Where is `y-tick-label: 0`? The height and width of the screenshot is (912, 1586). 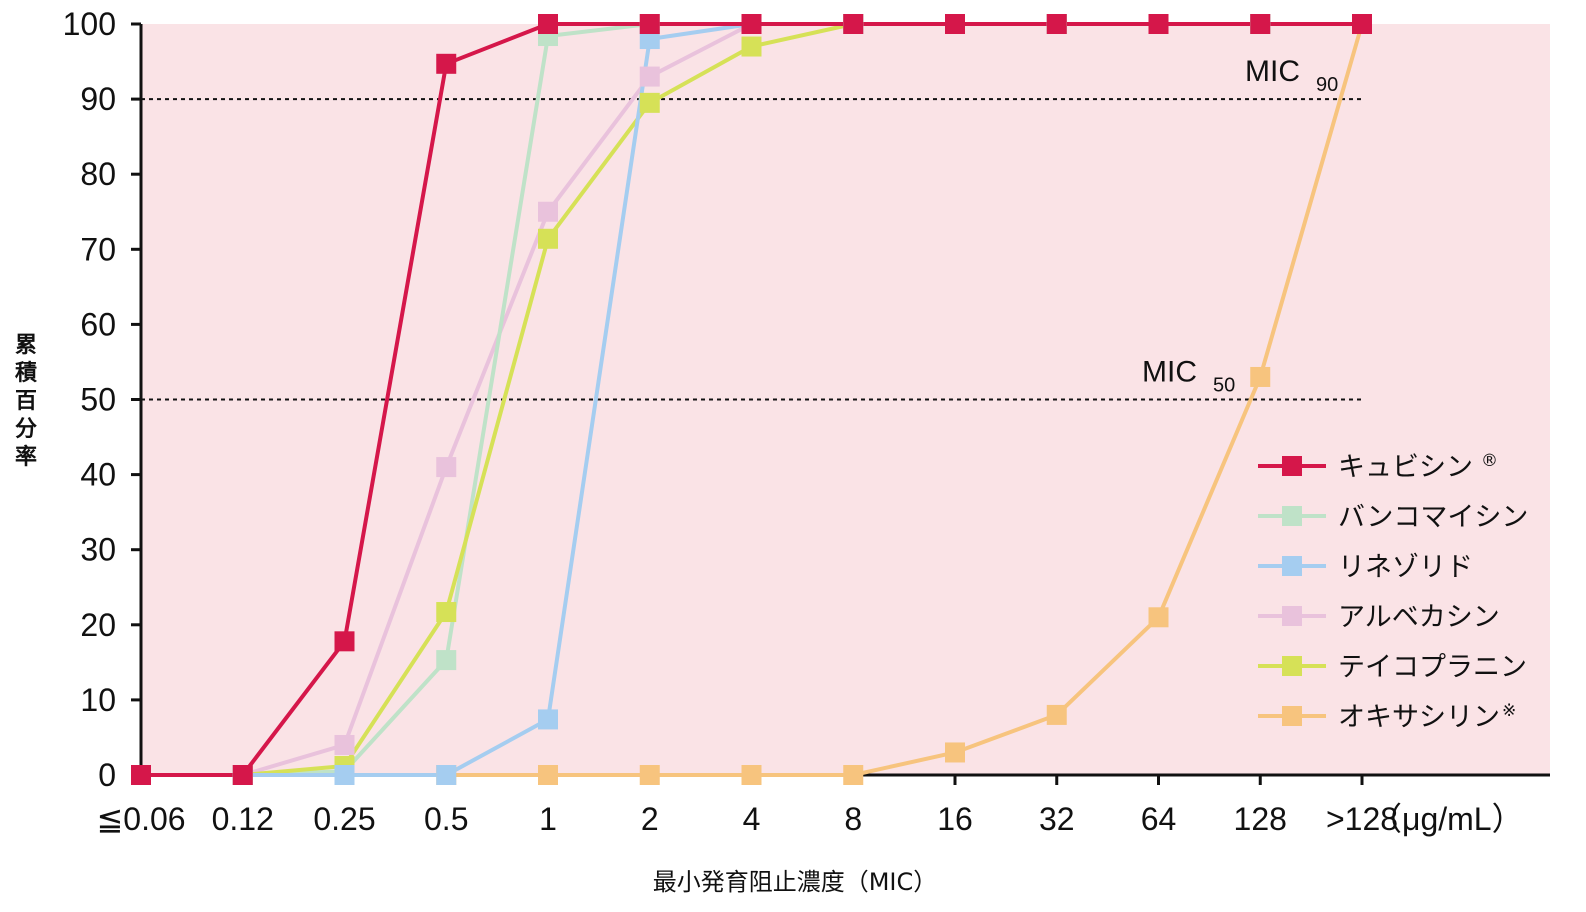
y-tick-label: 0 is located at coordinates (107, 775).